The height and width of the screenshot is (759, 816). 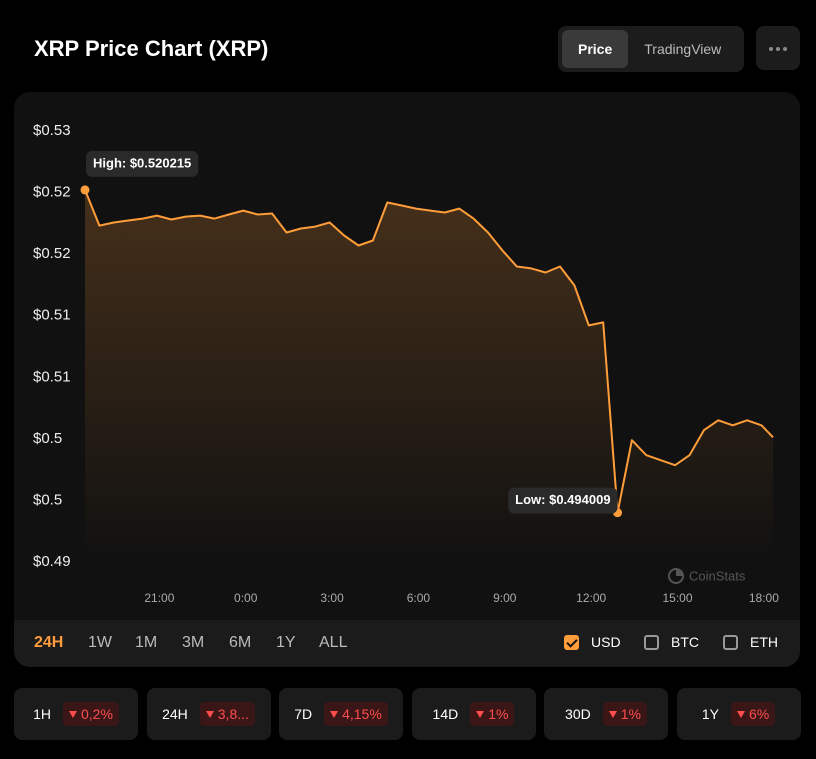 What do you see at coordinates (362, 714) in the screenshot?
I see `change-value: 4,15%` at bounding box center [362, 714].